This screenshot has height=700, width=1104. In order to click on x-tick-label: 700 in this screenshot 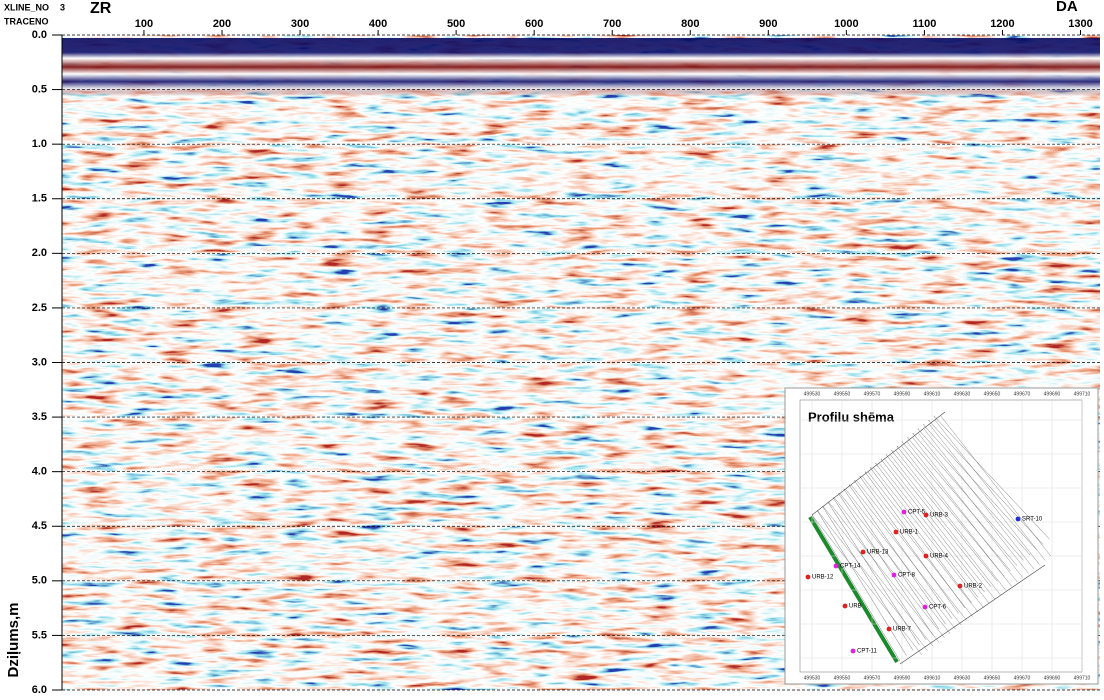, I will do `click(612, 24)`.